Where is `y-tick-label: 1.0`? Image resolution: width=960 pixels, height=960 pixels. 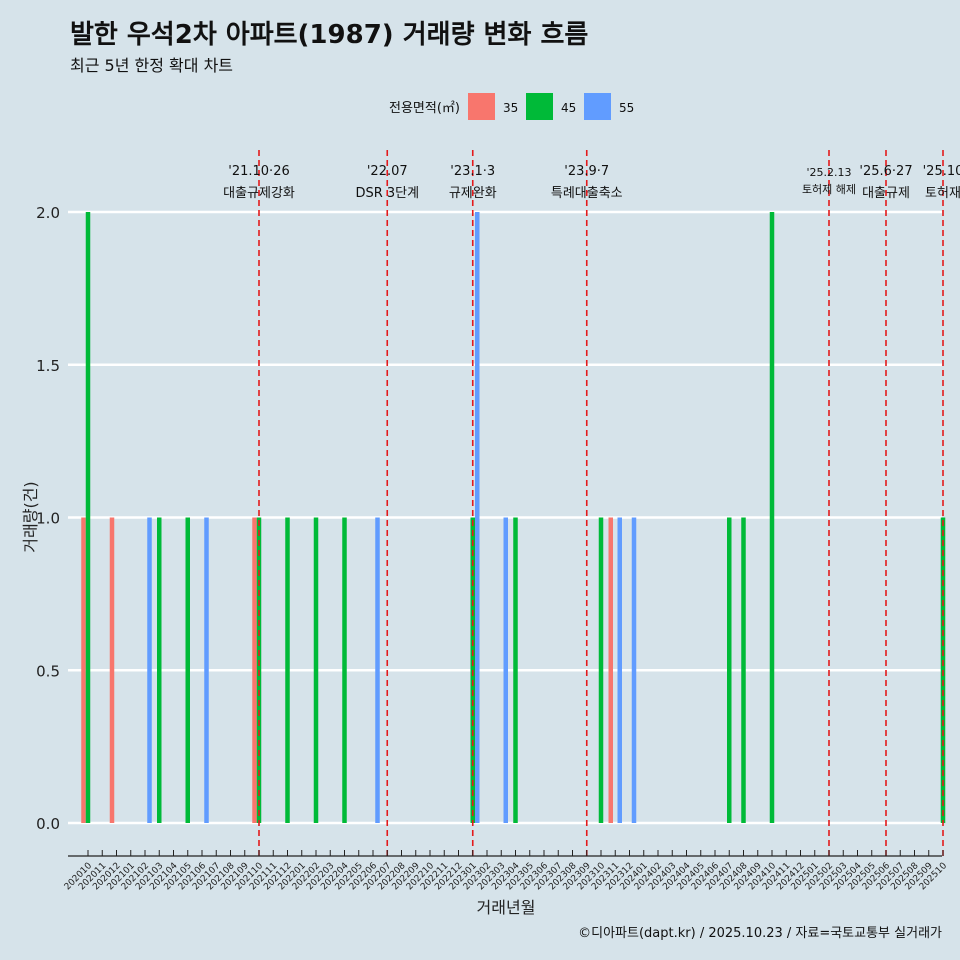
y-tick-label: 1.0 is located at coordinates (48, 519).